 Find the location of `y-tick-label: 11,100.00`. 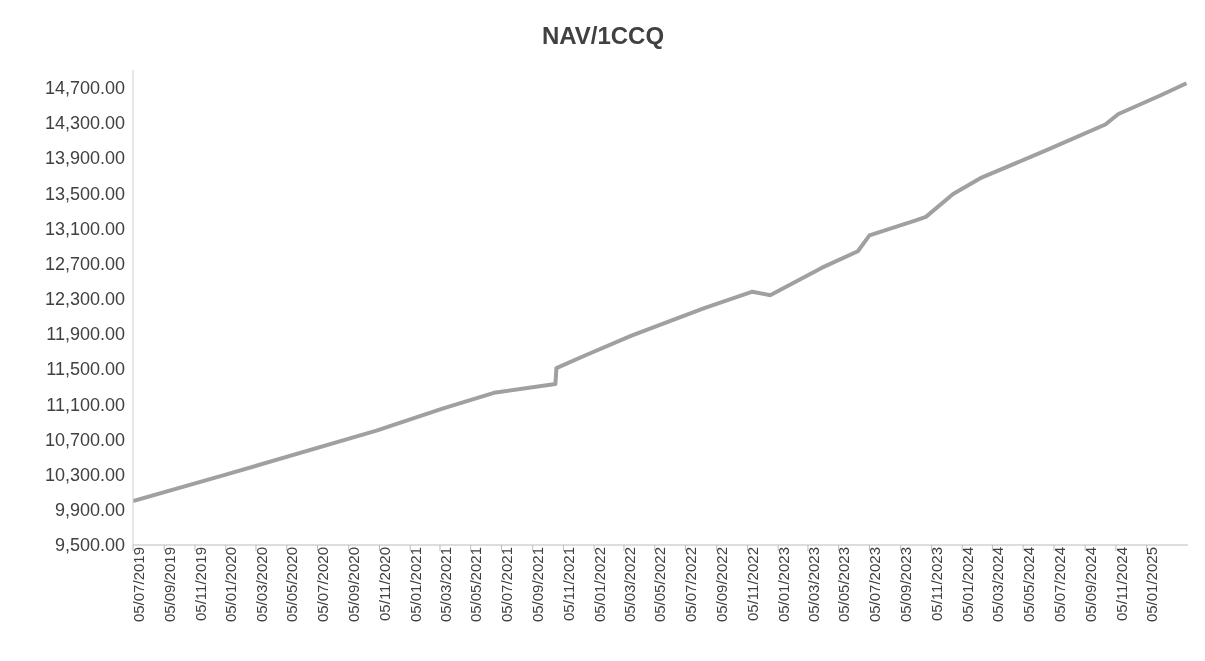

y-tick-label: 11,100.00 is located at coordinates (85, 404).